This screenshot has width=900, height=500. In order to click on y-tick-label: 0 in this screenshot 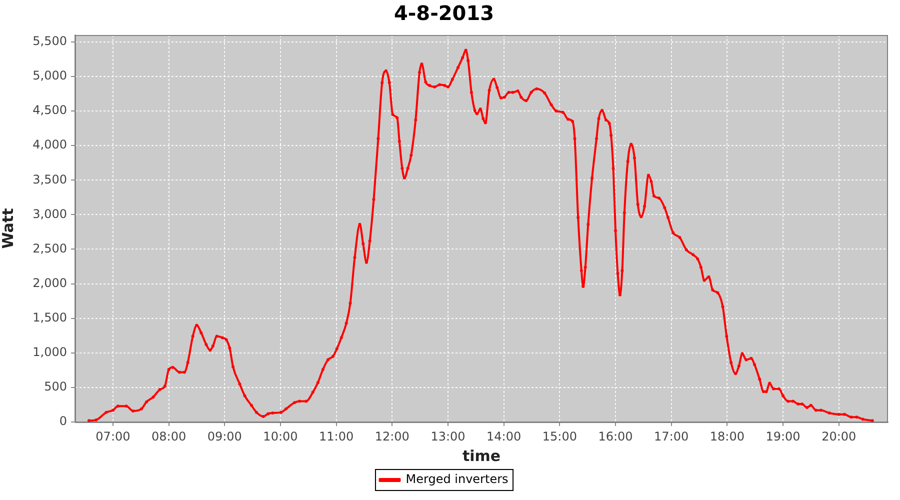, I will do `click(63, 421)`.